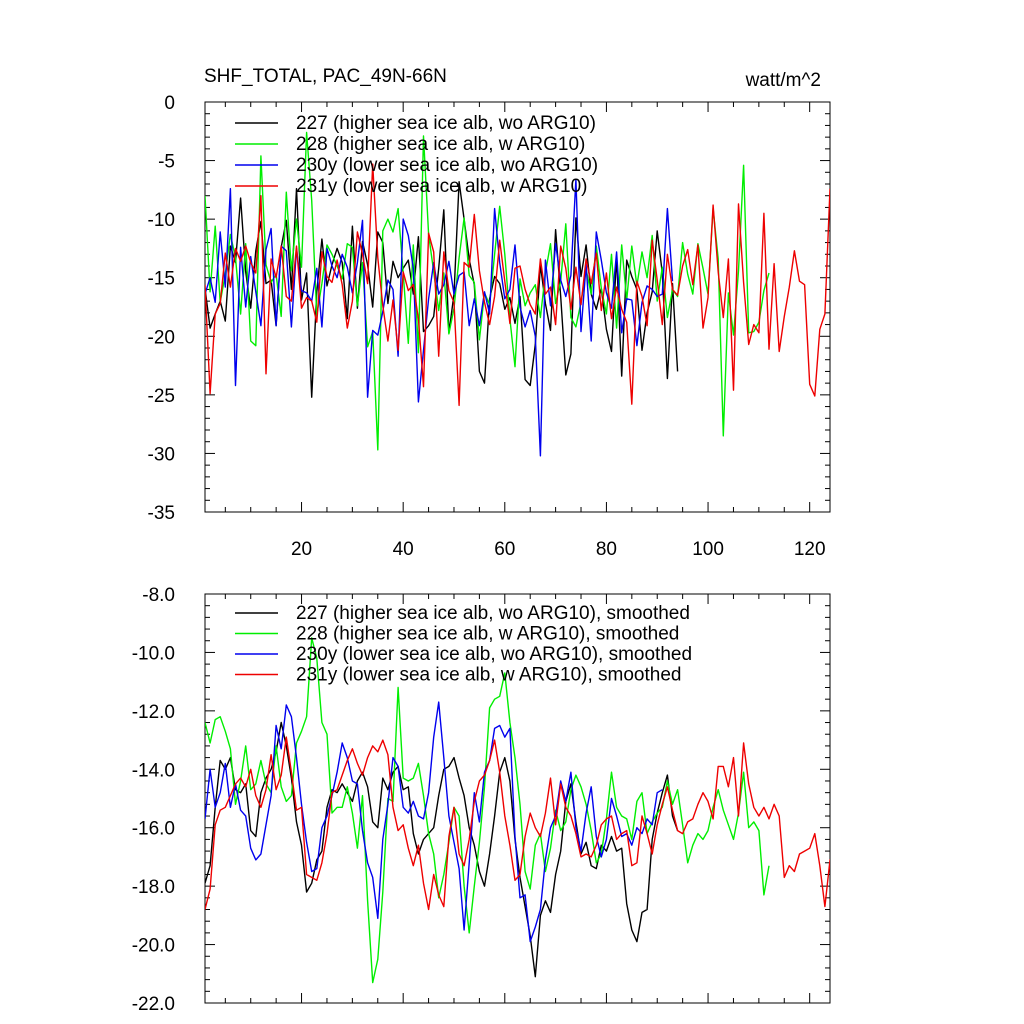  Describe the element at coordinates (440, 144) in the screenshot. I see `legend-label: 228 (higher sea ice alb, w ARG10)` at that location.